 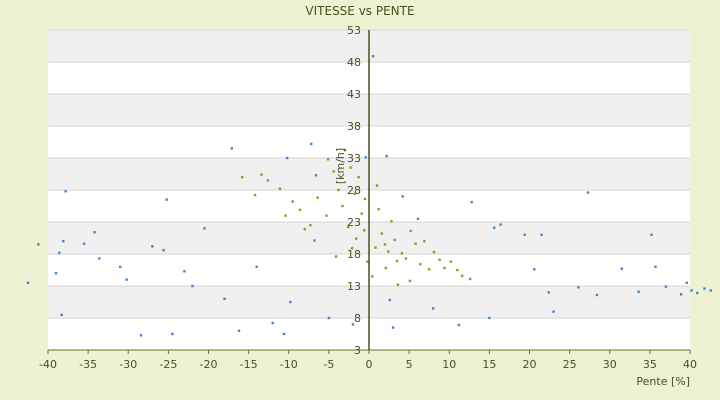 What do you see at coordinates (48, 364) in the screenshot?
I see `x-tick-label: -40` at bounding box center [48, 364].